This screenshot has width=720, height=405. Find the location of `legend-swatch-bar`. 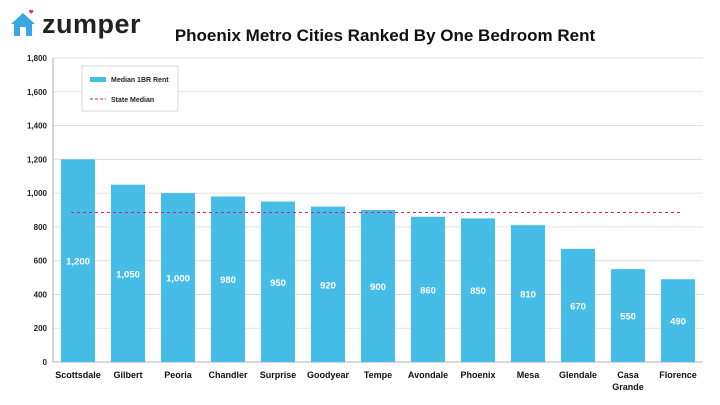

legend-swatch-bar is located at coordinates (98, 79).